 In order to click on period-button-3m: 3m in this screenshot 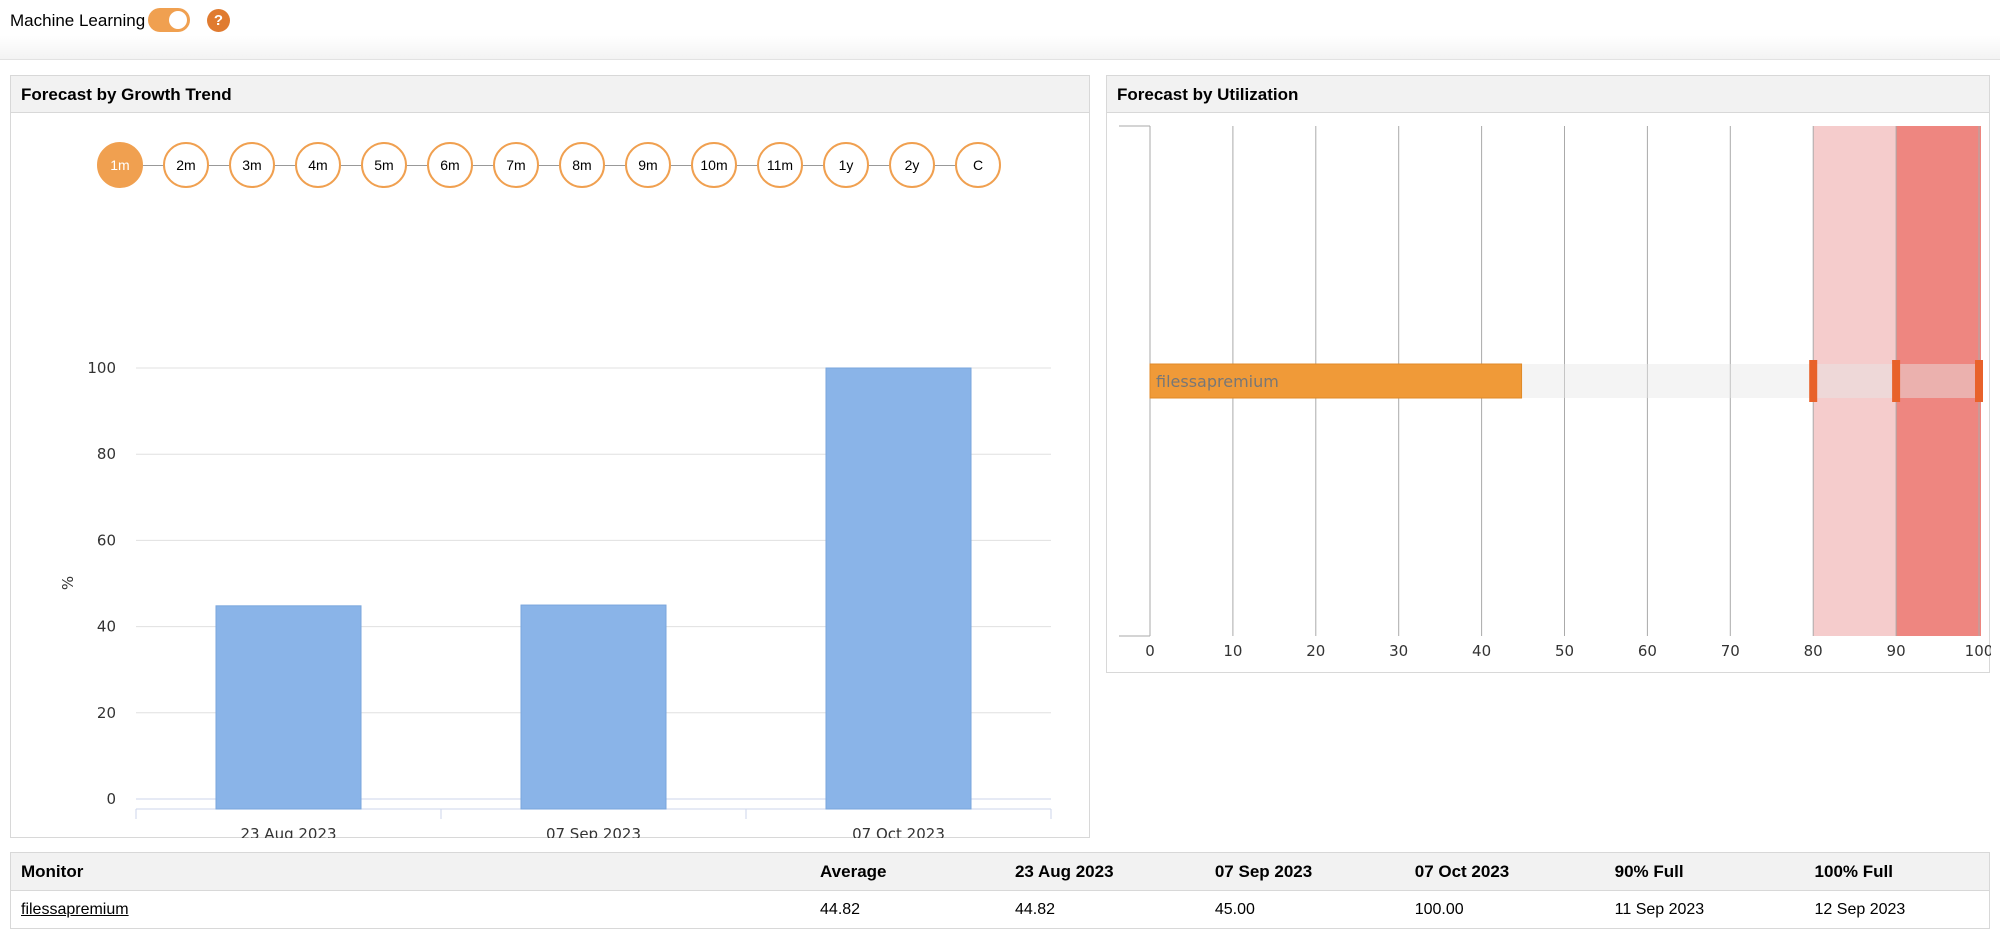, I will do `click(252, 165)`.